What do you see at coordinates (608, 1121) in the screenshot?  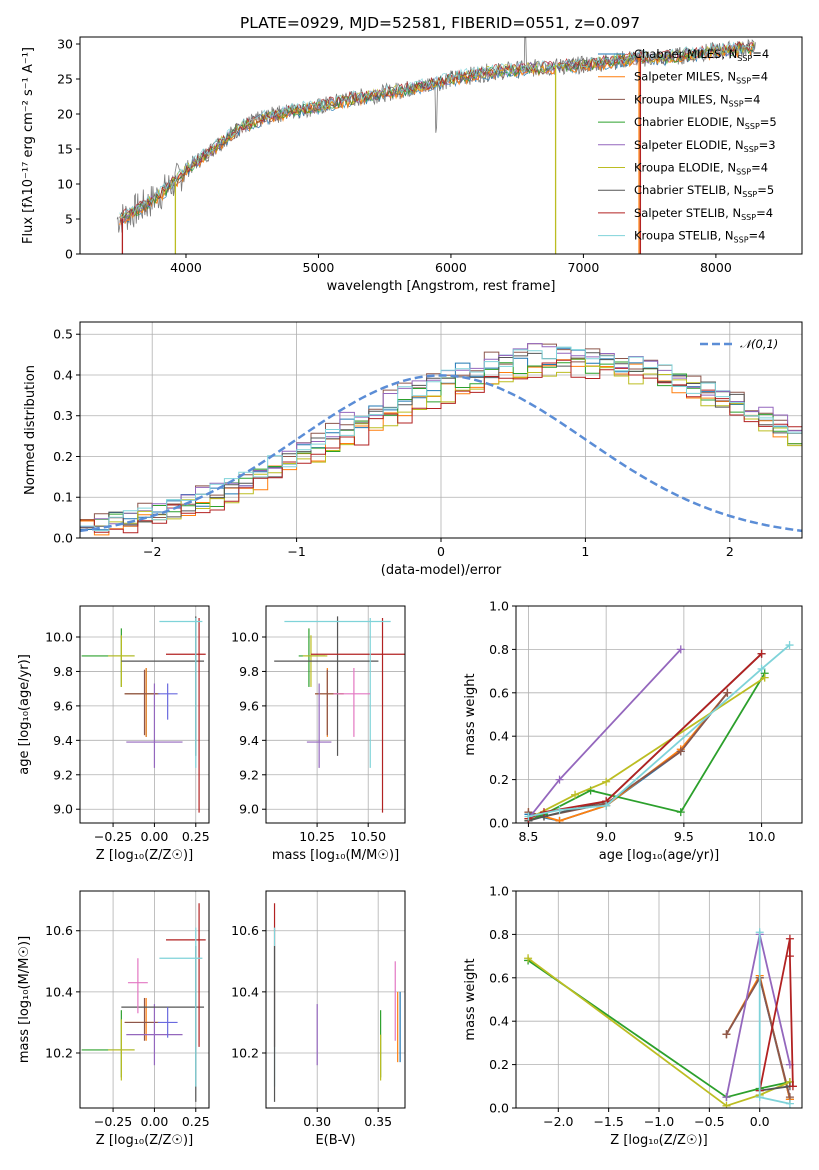 I see `x-tick-label: −1.5` at bounding box center [608, 1121].